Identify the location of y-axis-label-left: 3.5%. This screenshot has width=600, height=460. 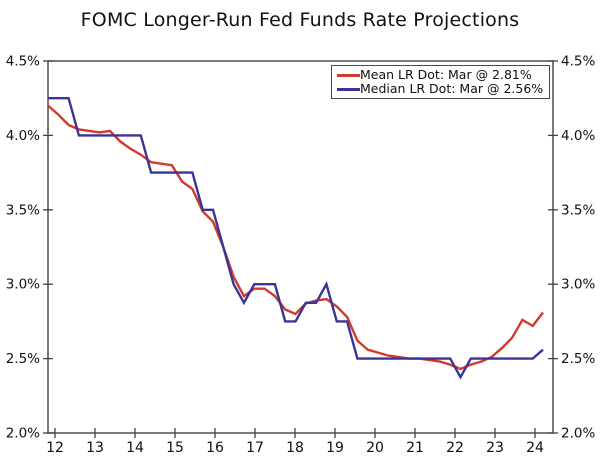
(23, 210).